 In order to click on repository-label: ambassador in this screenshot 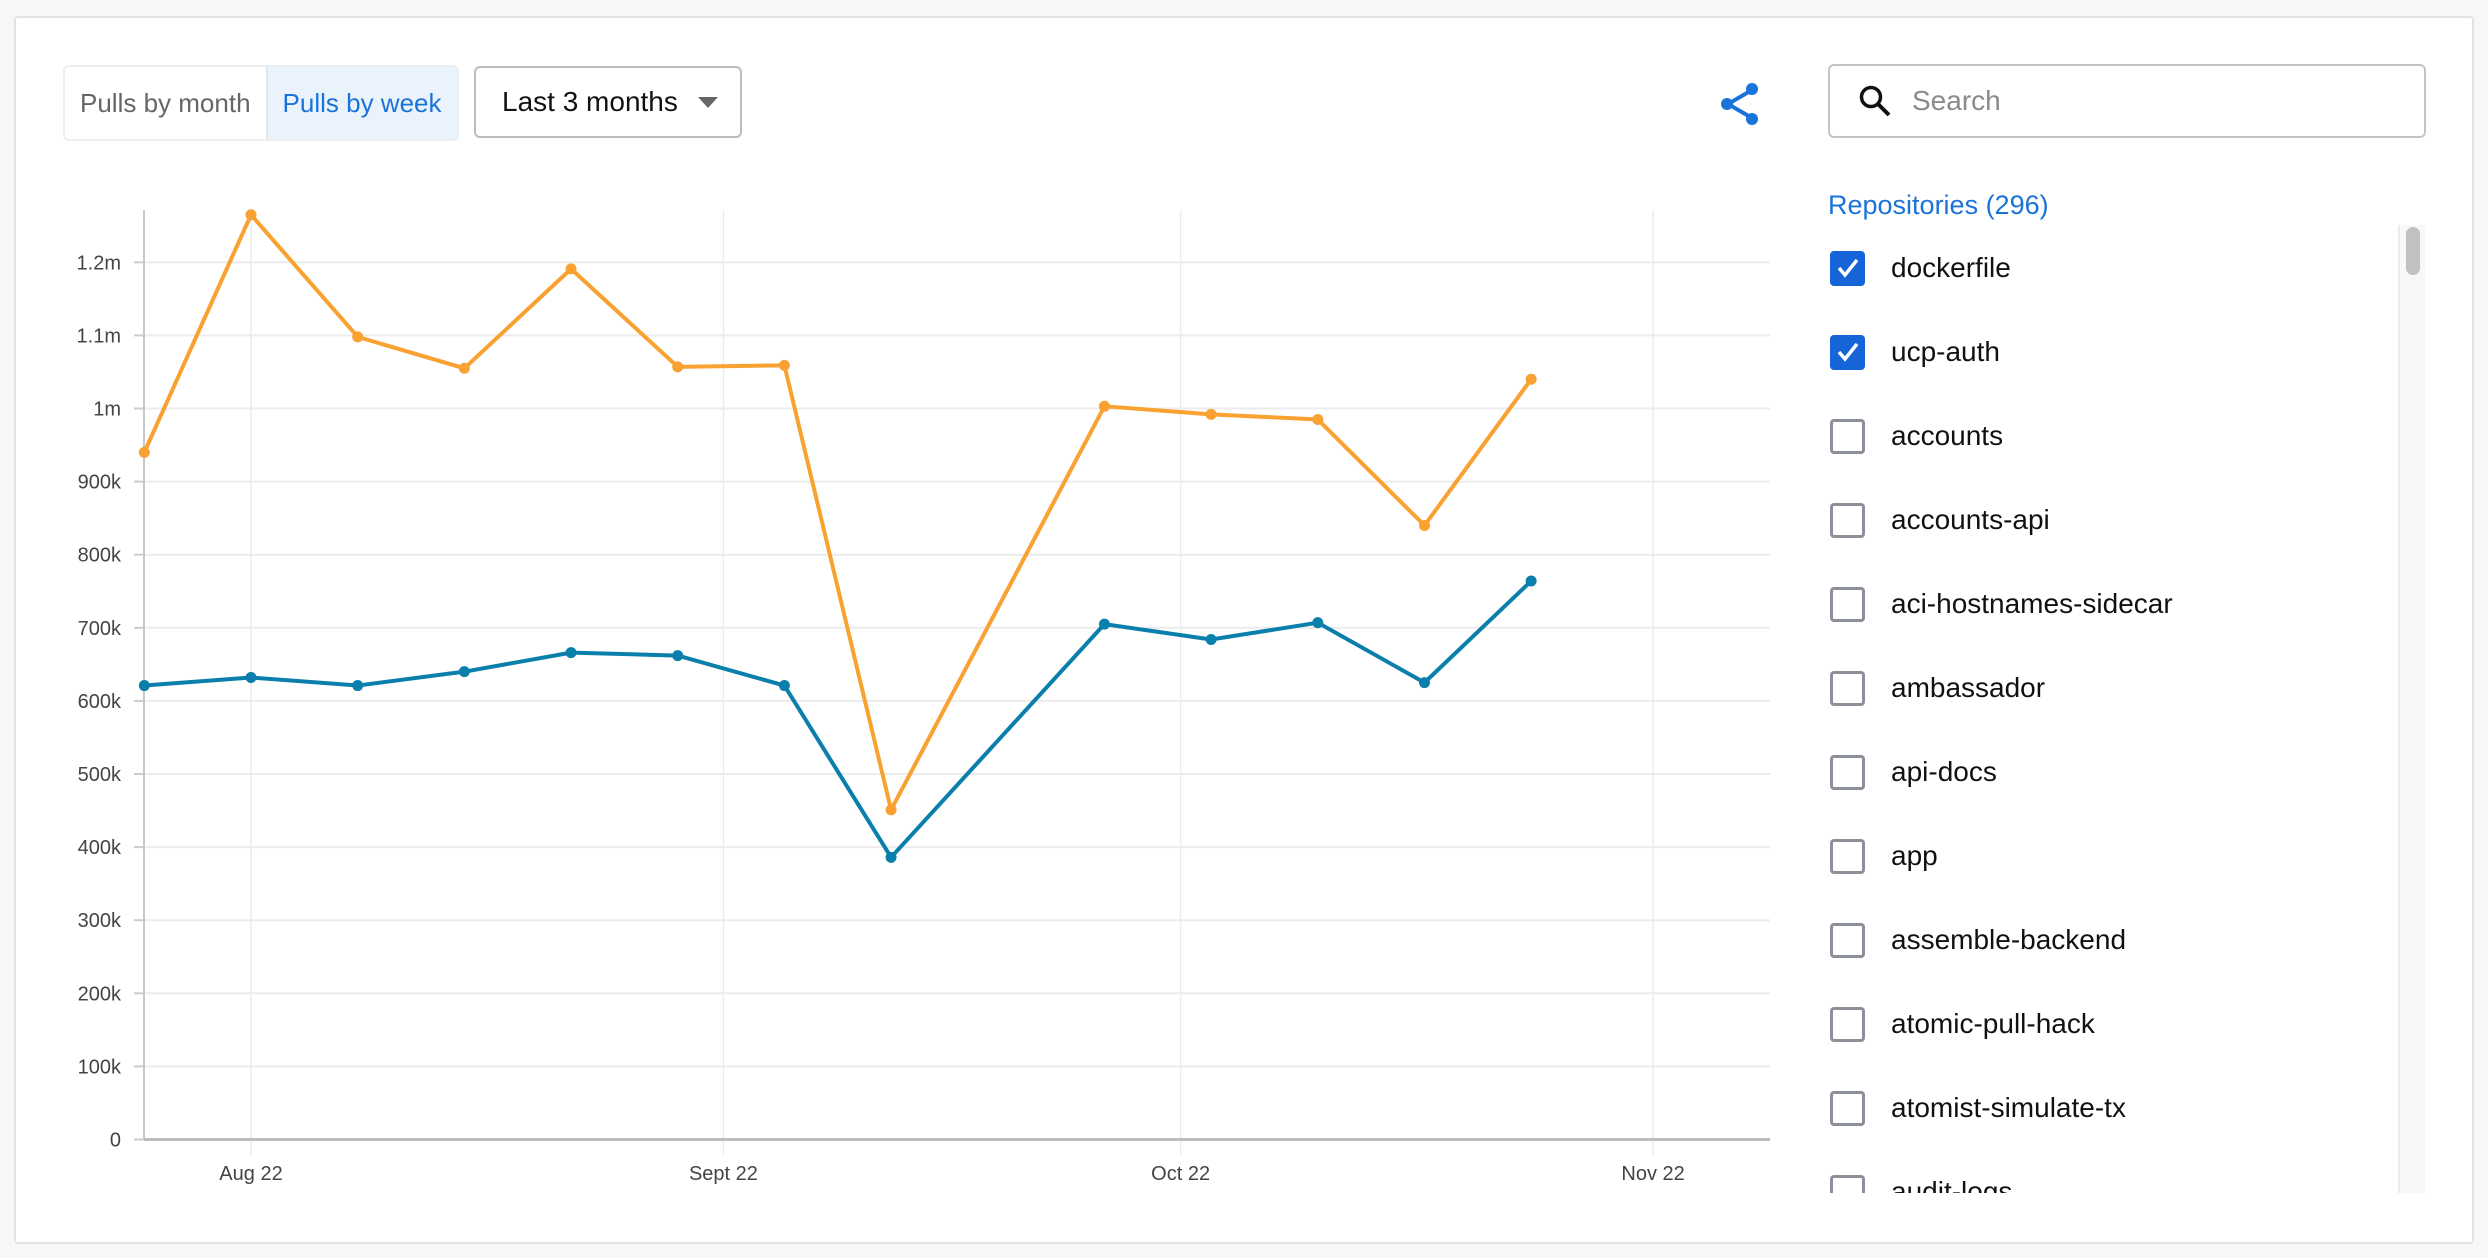, I will do `click(1968, 687)`.